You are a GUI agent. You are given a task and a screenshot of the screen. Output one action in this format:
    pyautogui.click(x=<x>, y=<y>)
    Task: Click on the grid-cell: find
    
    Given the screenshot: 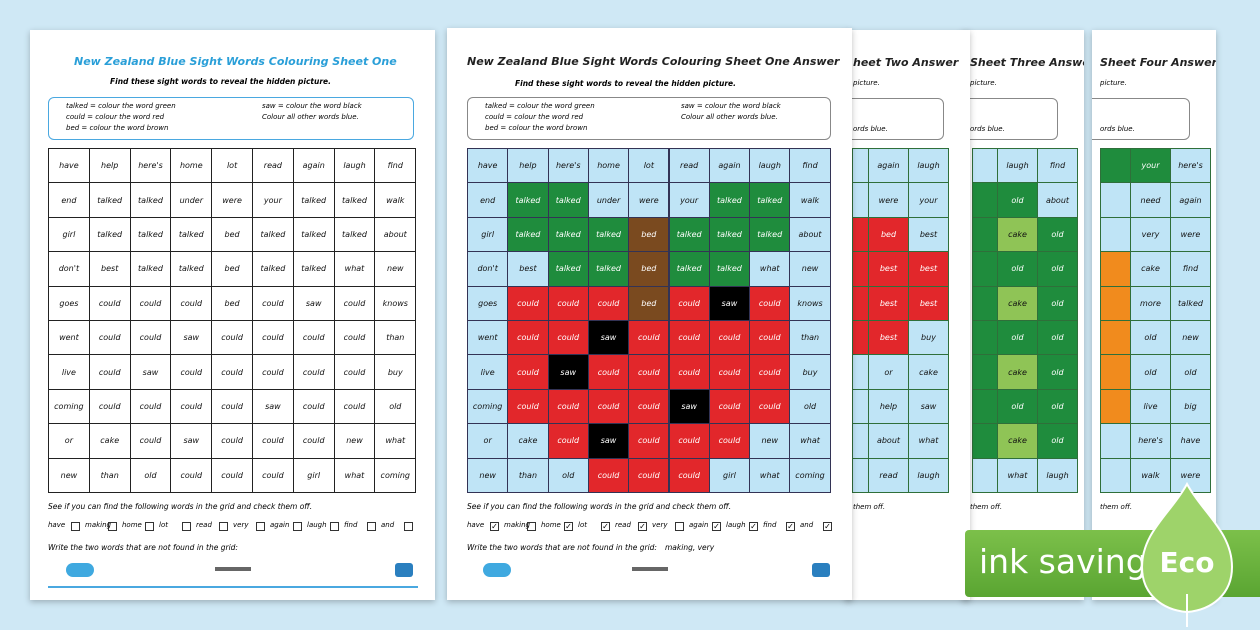 What is the action you would take?
    pyautogui.click(x=1057, y=166)
    